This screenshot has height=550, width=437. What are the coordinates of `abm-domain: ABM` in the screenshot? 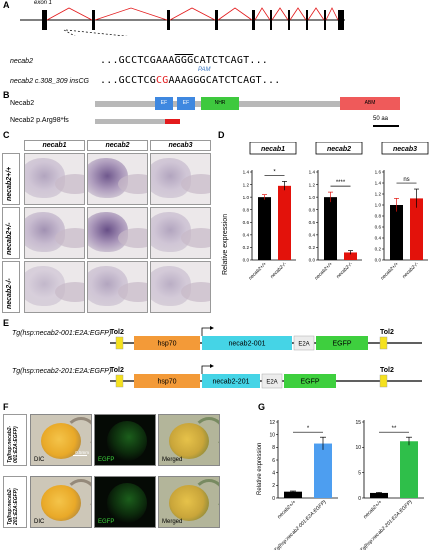 It's located at (370, 103).